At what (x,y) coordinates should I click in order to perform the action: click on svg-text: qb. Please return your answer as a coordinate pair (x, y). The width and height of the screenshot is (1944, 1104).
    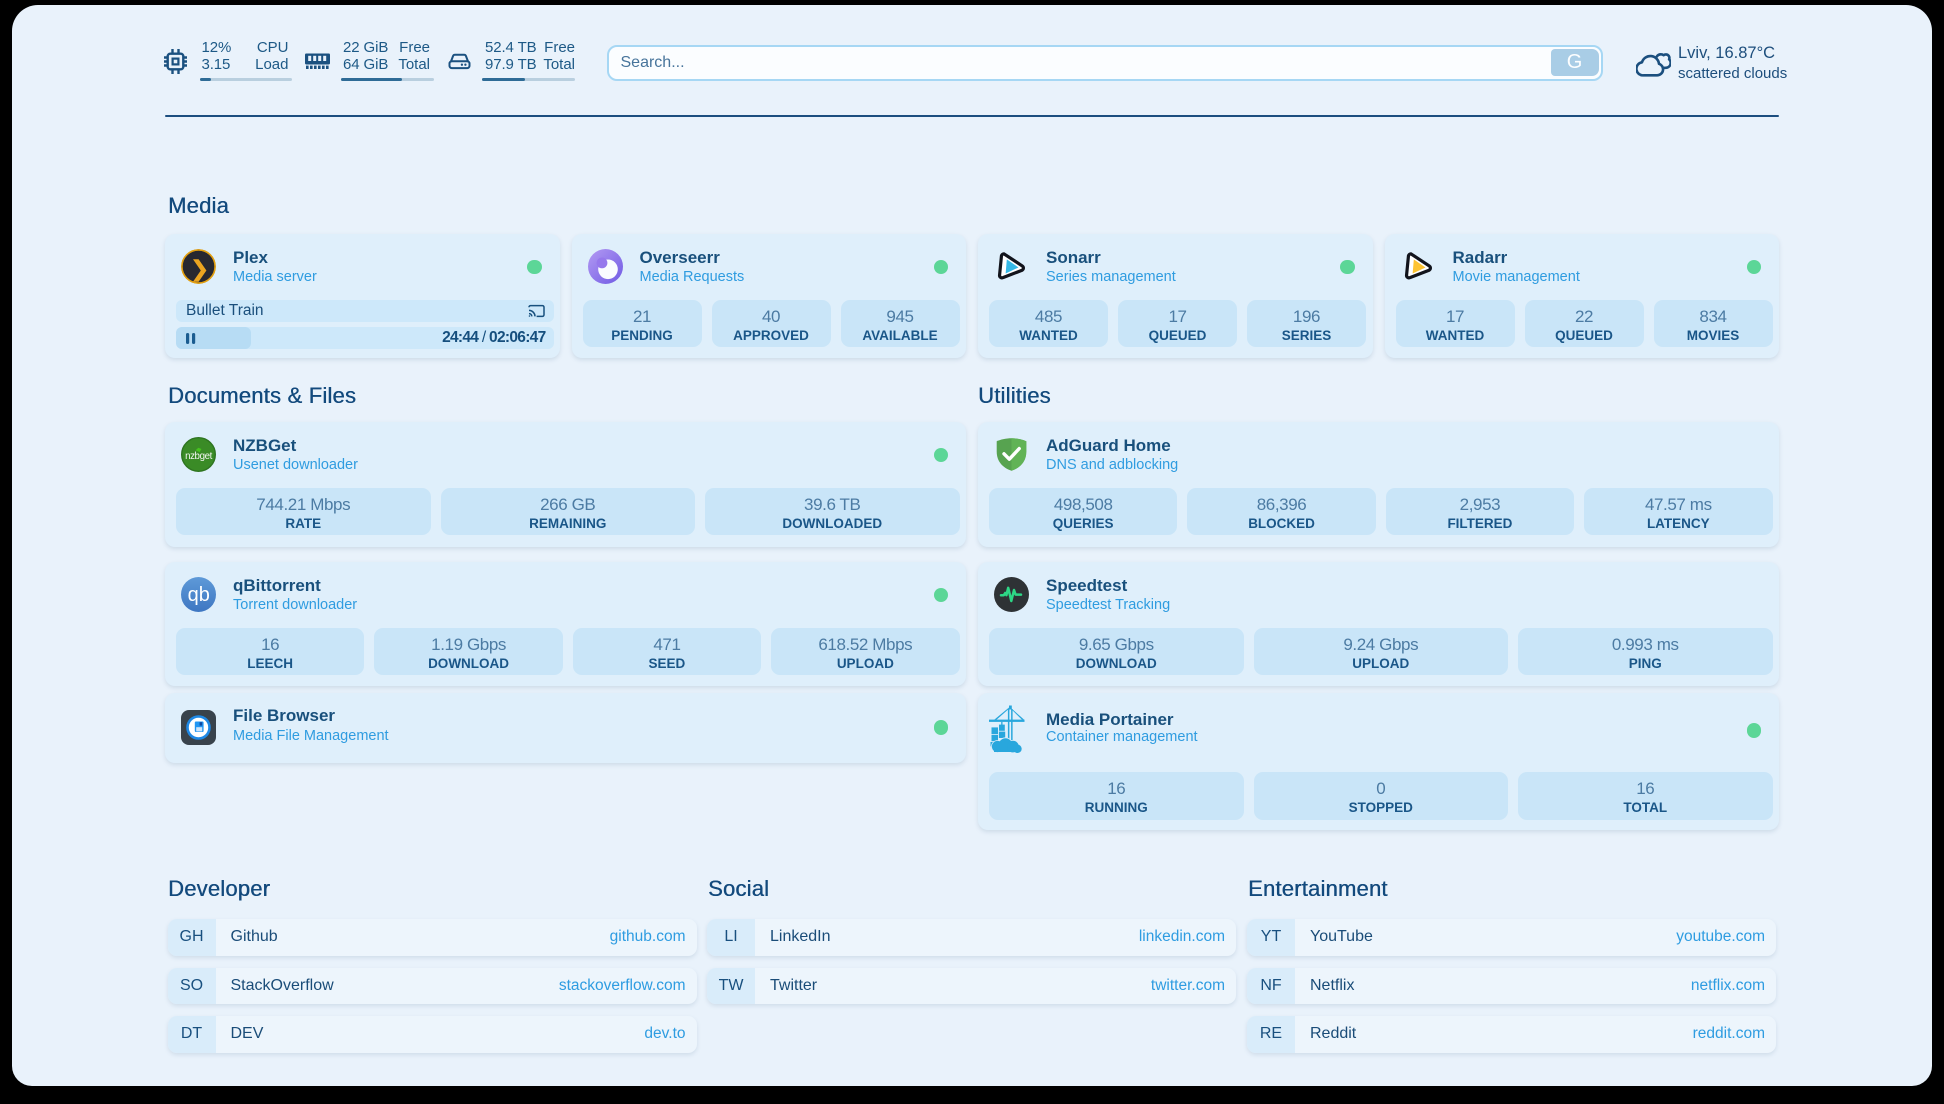
    Looking at the image, I should click on (199, 595).